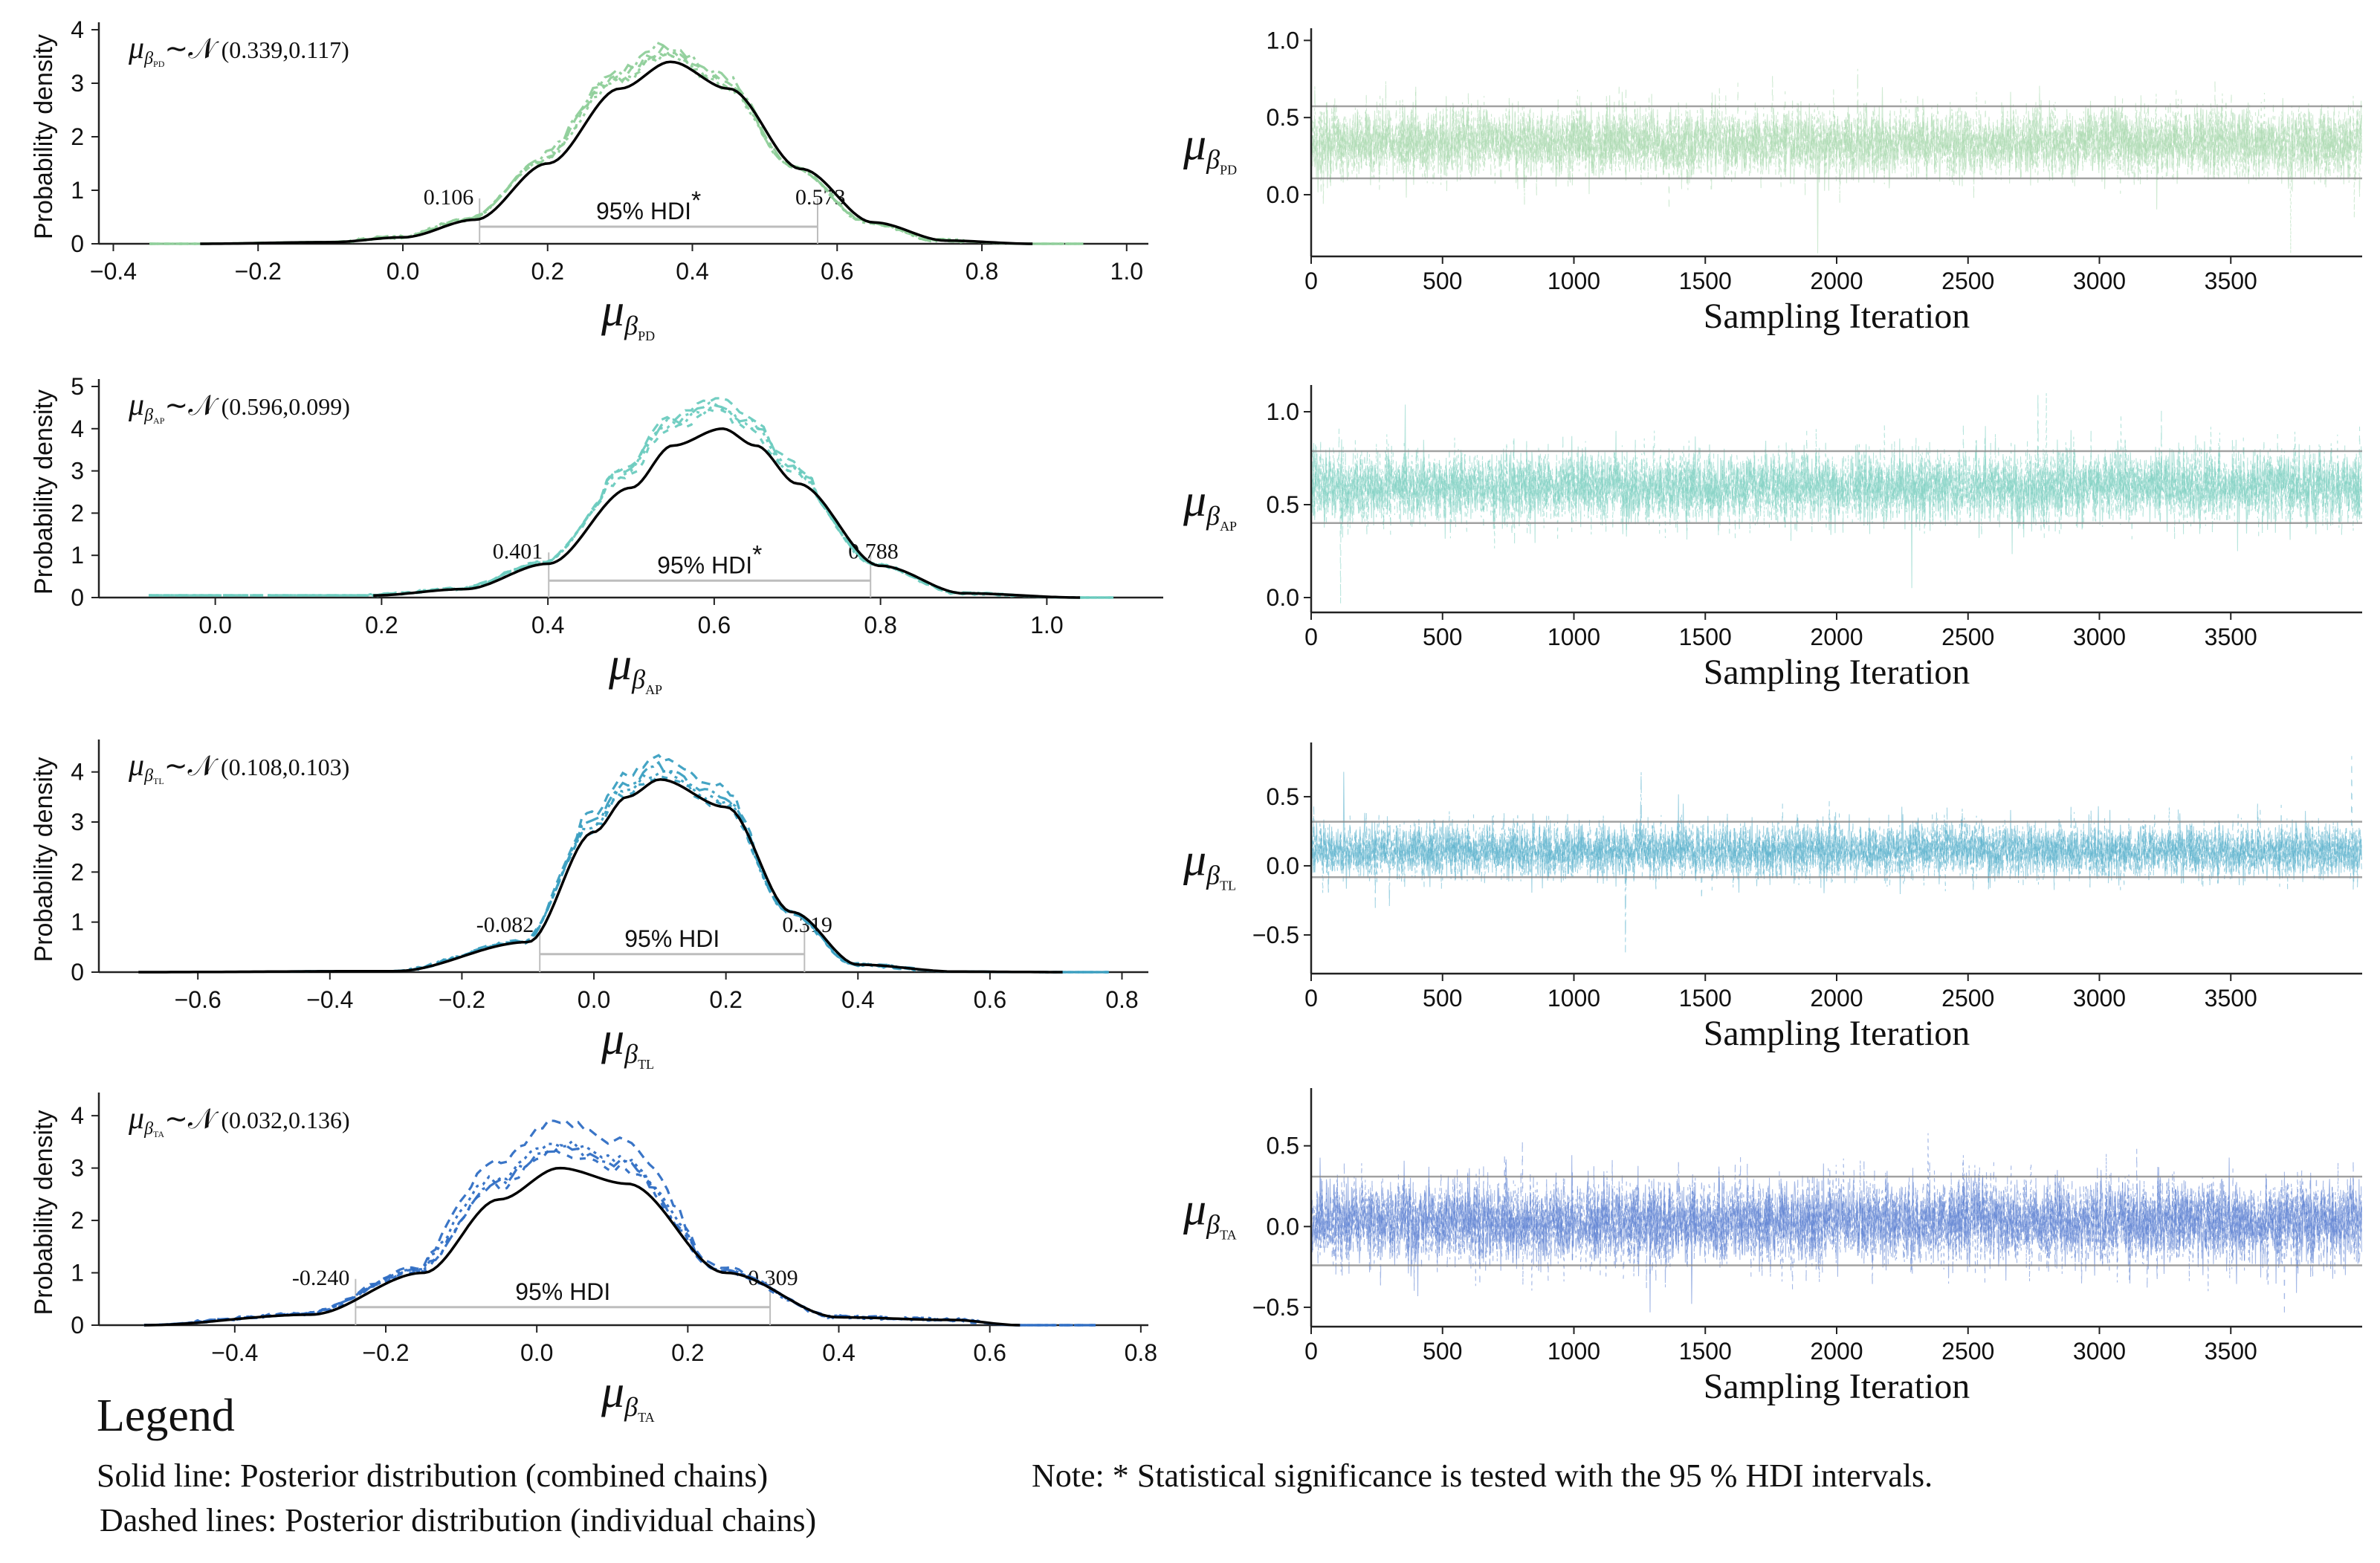 The width and height of the screenshot is (2380, 1563). I want to click on x-tick-label: 0.2, so click(726, 999).